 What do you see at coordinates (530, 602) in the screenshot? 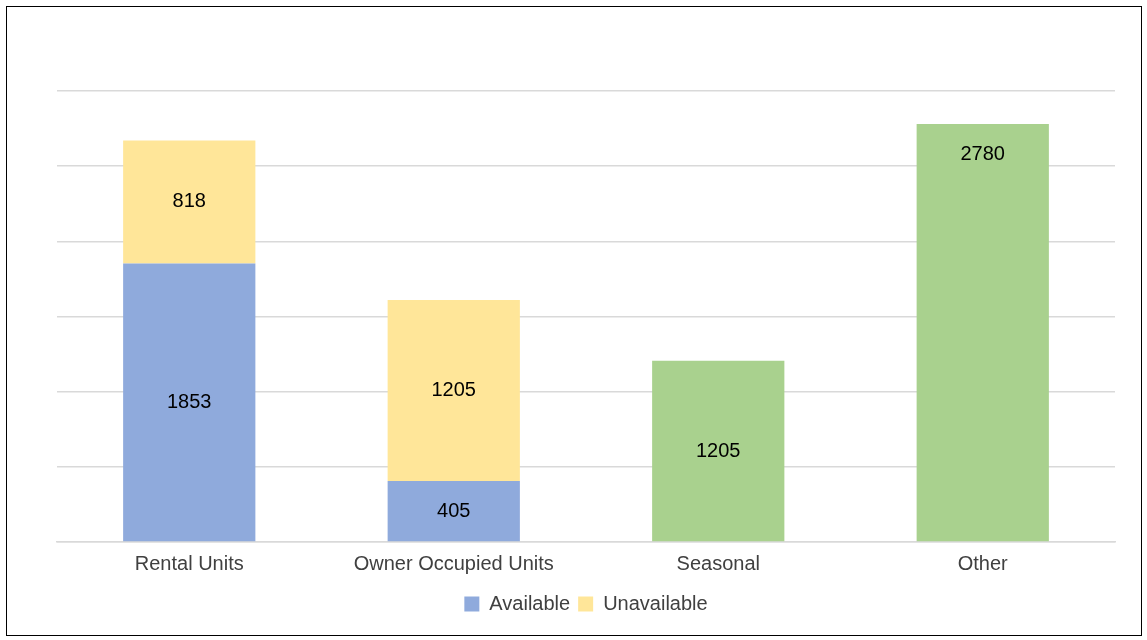
I see `legend-label: Available` at bounding box center [530, 602].